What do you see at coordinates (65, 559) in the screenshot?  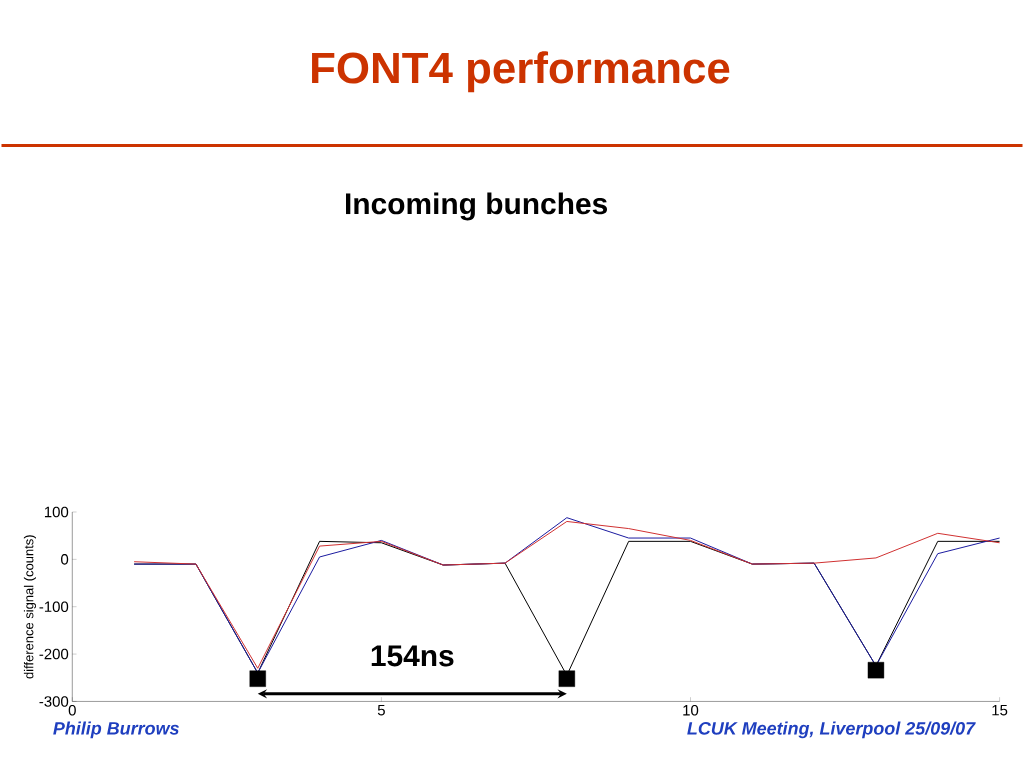 I see `y-tick-label: 0` at bounding box center [65, 559].